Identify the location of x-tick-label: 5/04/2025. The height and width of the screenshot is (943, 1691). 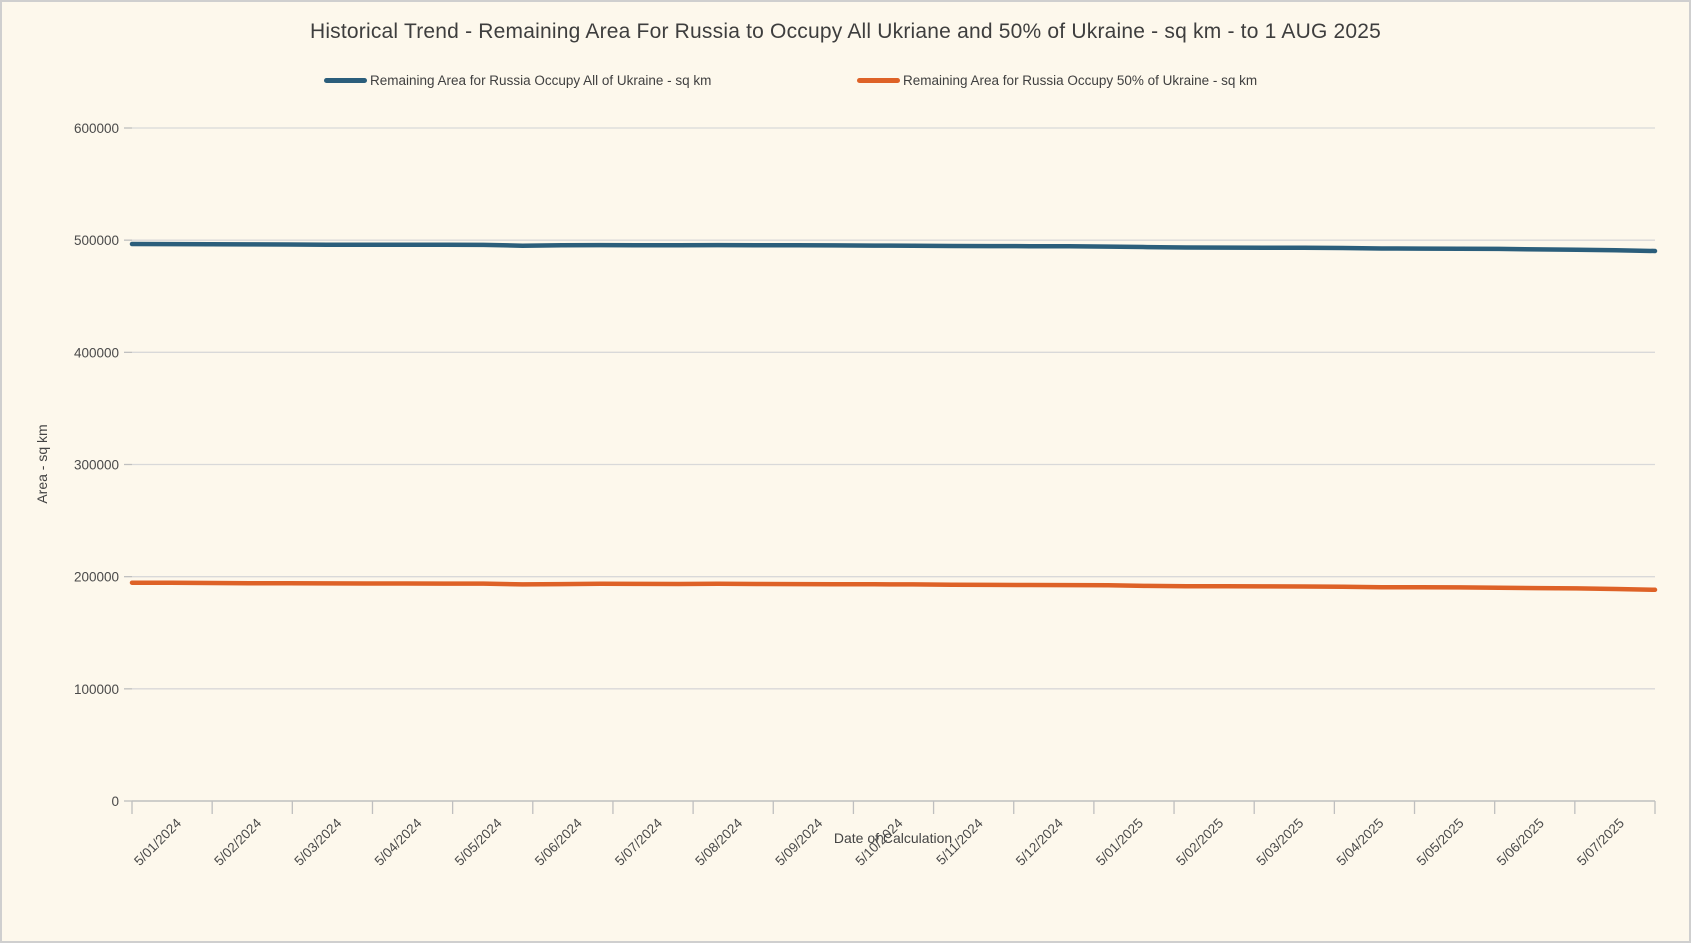
(1359, 842).